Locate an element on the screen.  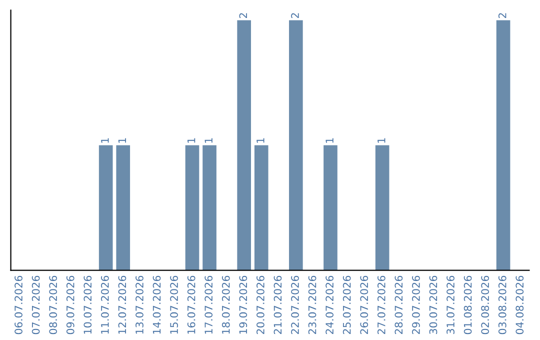
x-tick-label: 26.07.2026 is located at coordinates (364, 305).